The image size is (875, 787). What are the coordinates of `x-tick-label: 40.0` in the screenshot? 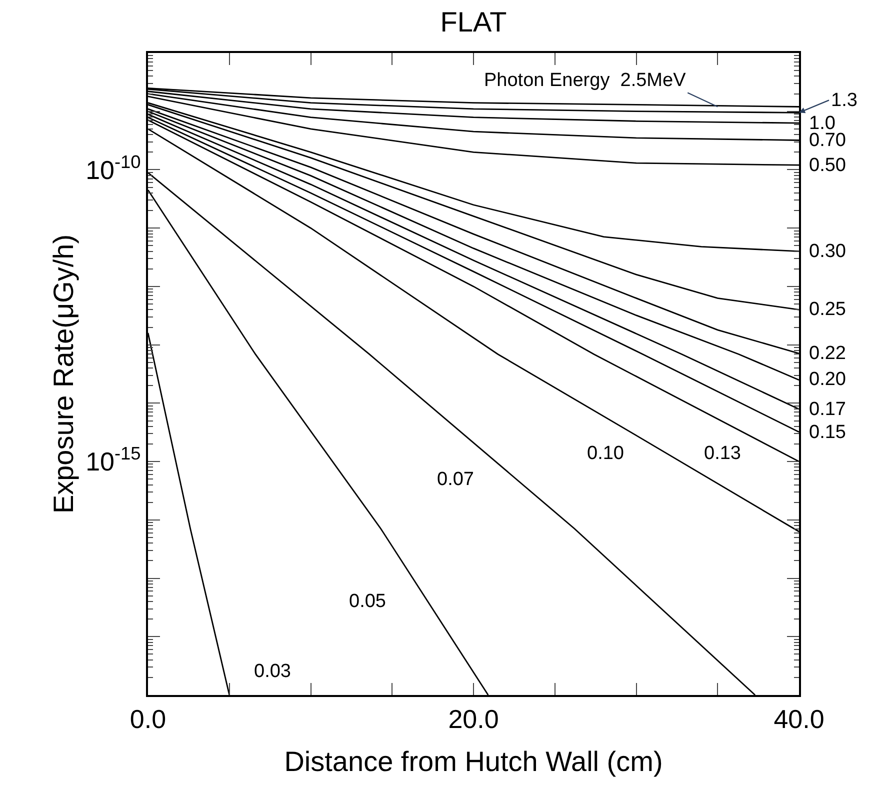 It's located at (799, 719).